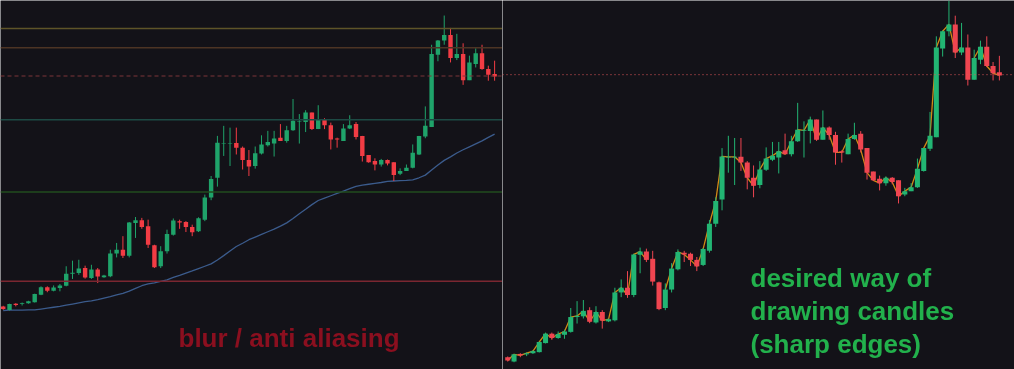 The image size is (1014, 369). I want to click on annotation: desired way of drawing candles (sharp edges), so click(852, 310).